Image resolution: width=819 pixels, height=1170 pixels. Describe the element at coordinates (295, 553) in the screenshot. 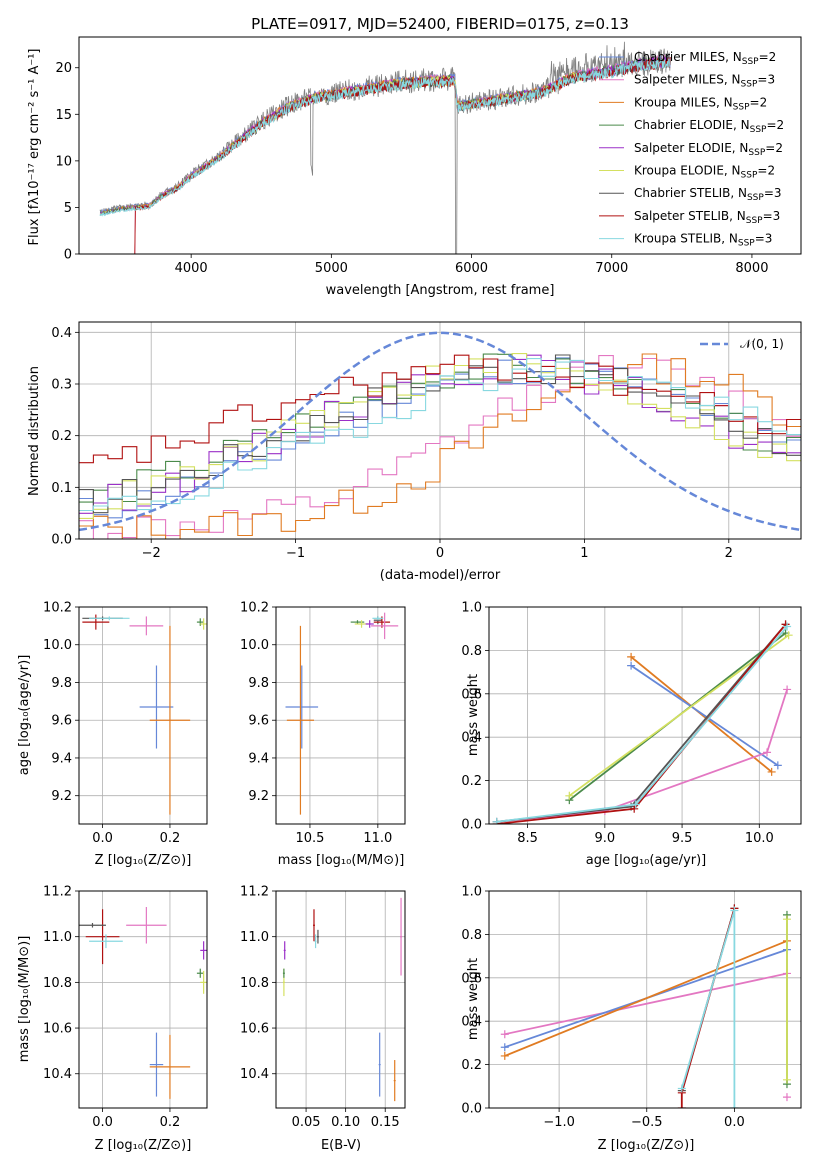

I see `x-tick-label: −1` at that location.